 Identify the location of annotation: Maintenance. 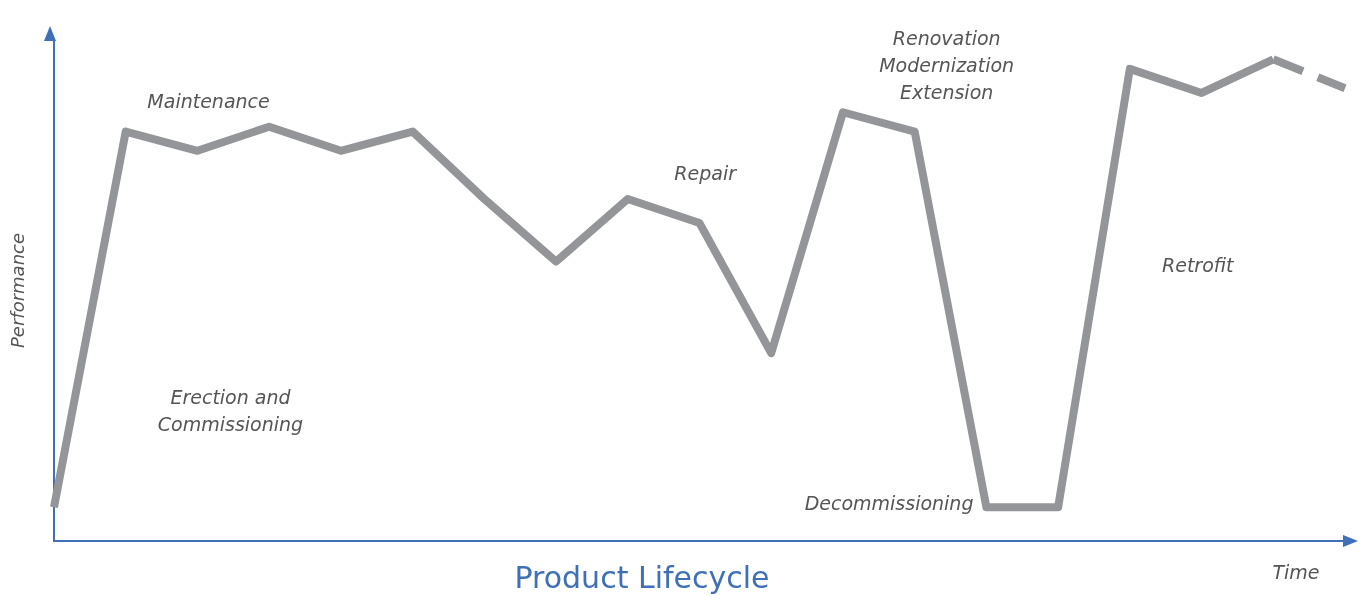
(208, 101).